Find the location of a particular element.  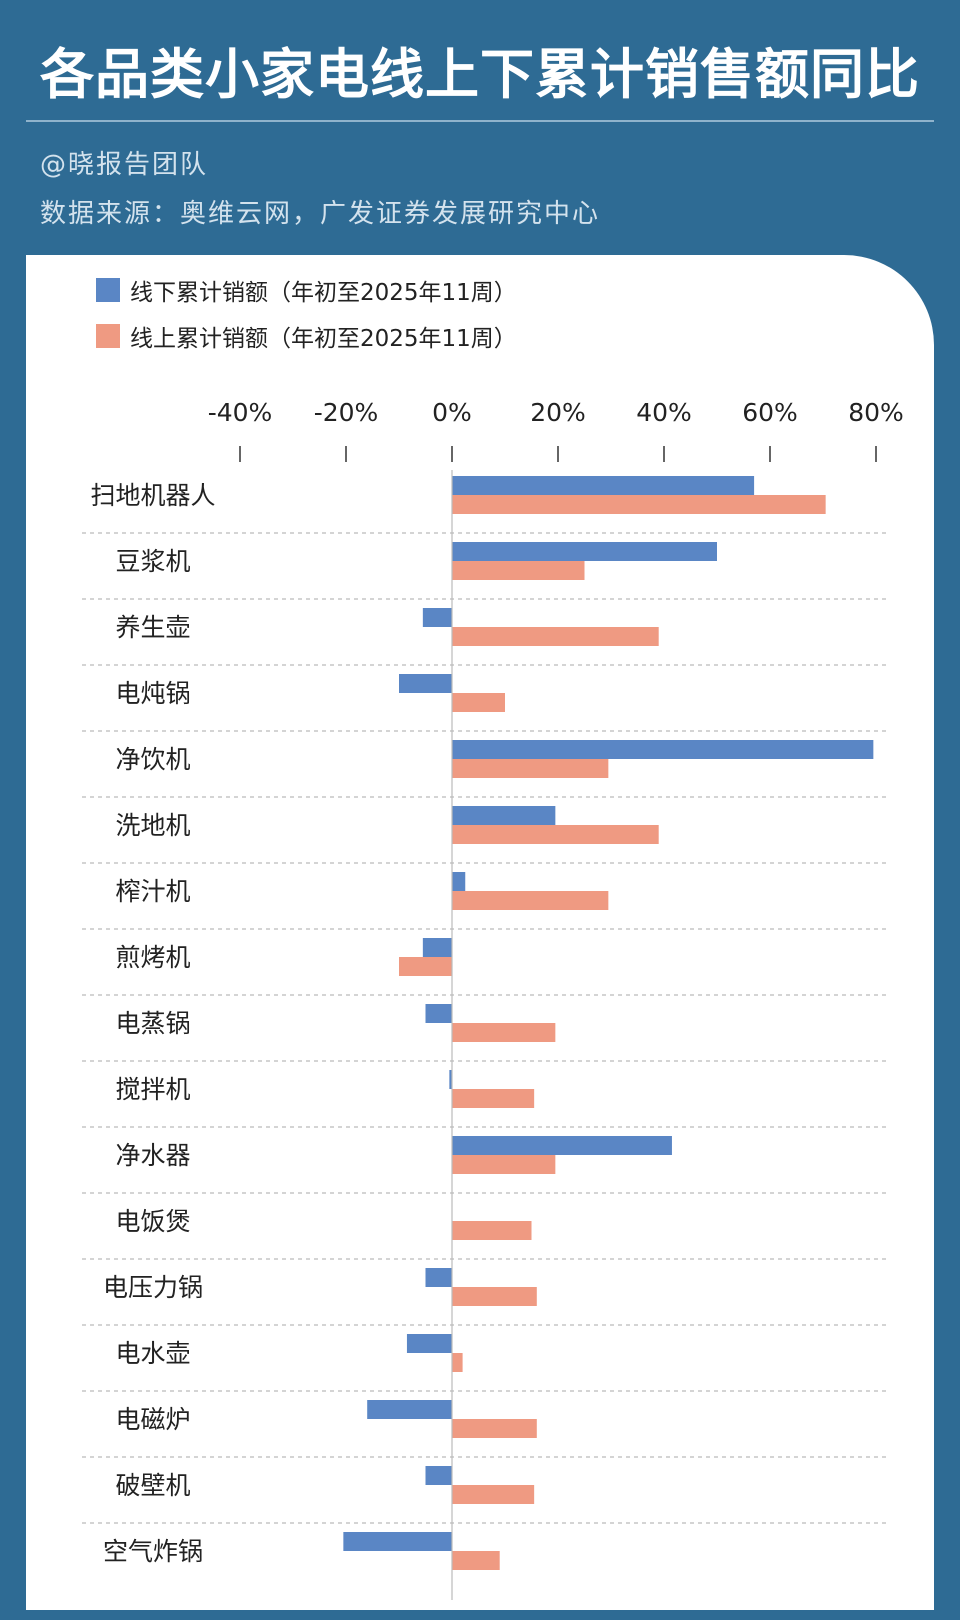

x-tick-label: -40% is located at coordinates (240, 412).